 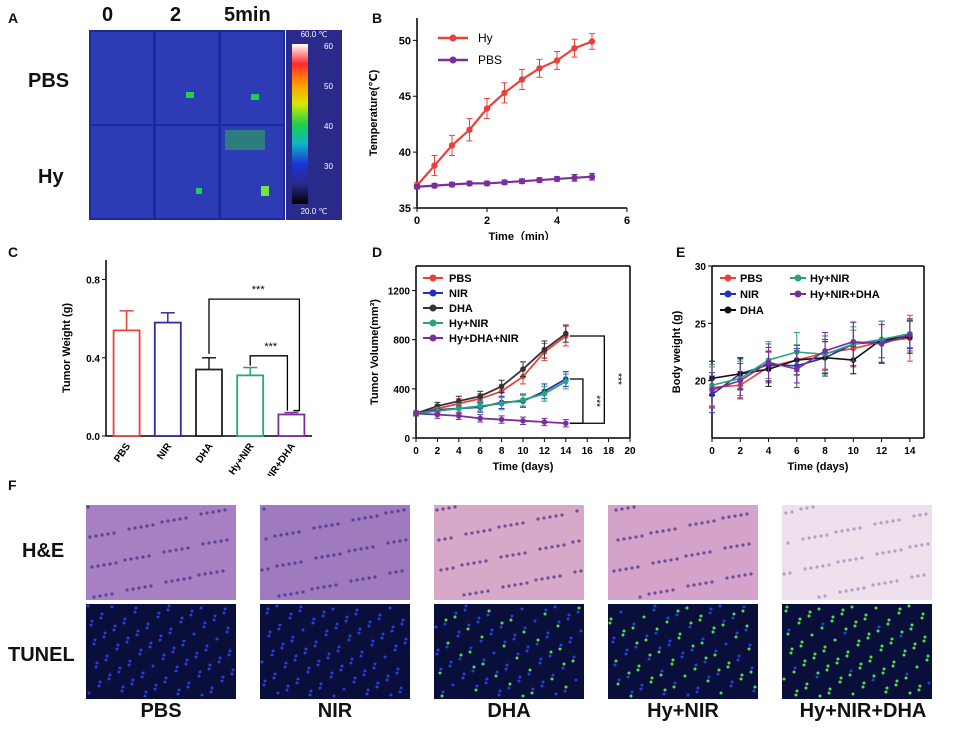 What do you see at coordinates (49, 81) in the screenshot?
I see `row-label-pbs: PBS` at bounding box center [49, 81].